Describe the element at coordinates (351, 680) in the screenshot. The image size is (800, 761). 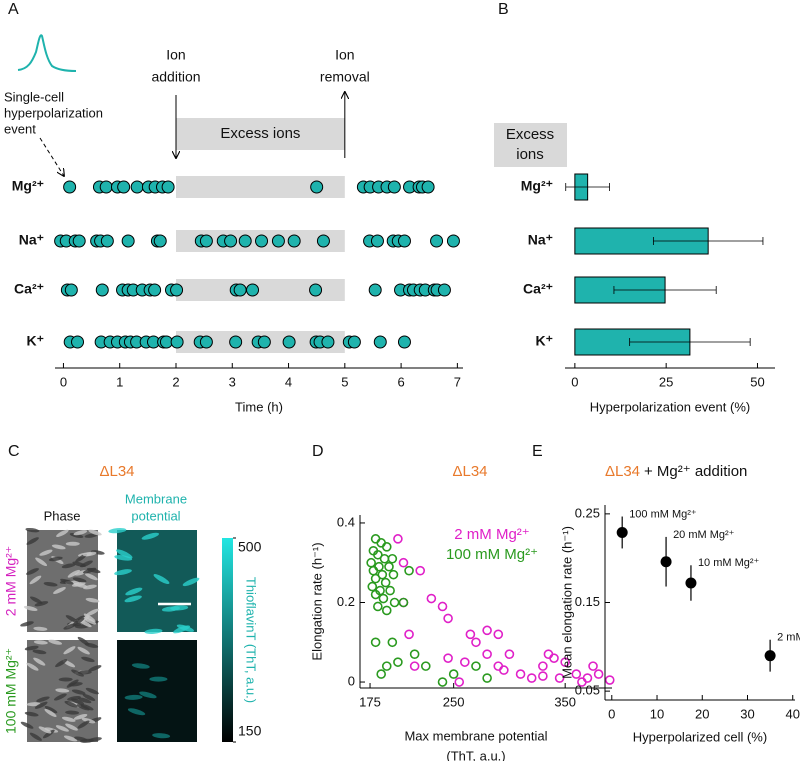
I see `y-tick-label: 0` at that location.